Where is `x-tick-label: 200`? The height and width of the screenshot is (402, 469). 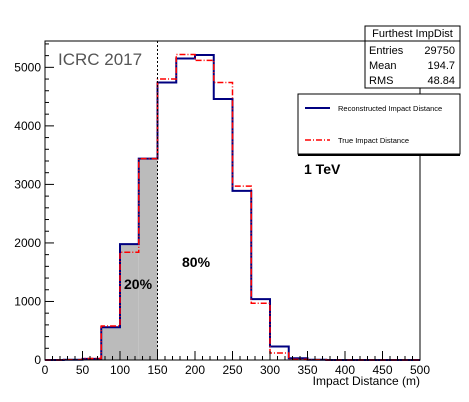
x-tick-label: 200 is located at coordinates (195, 370).